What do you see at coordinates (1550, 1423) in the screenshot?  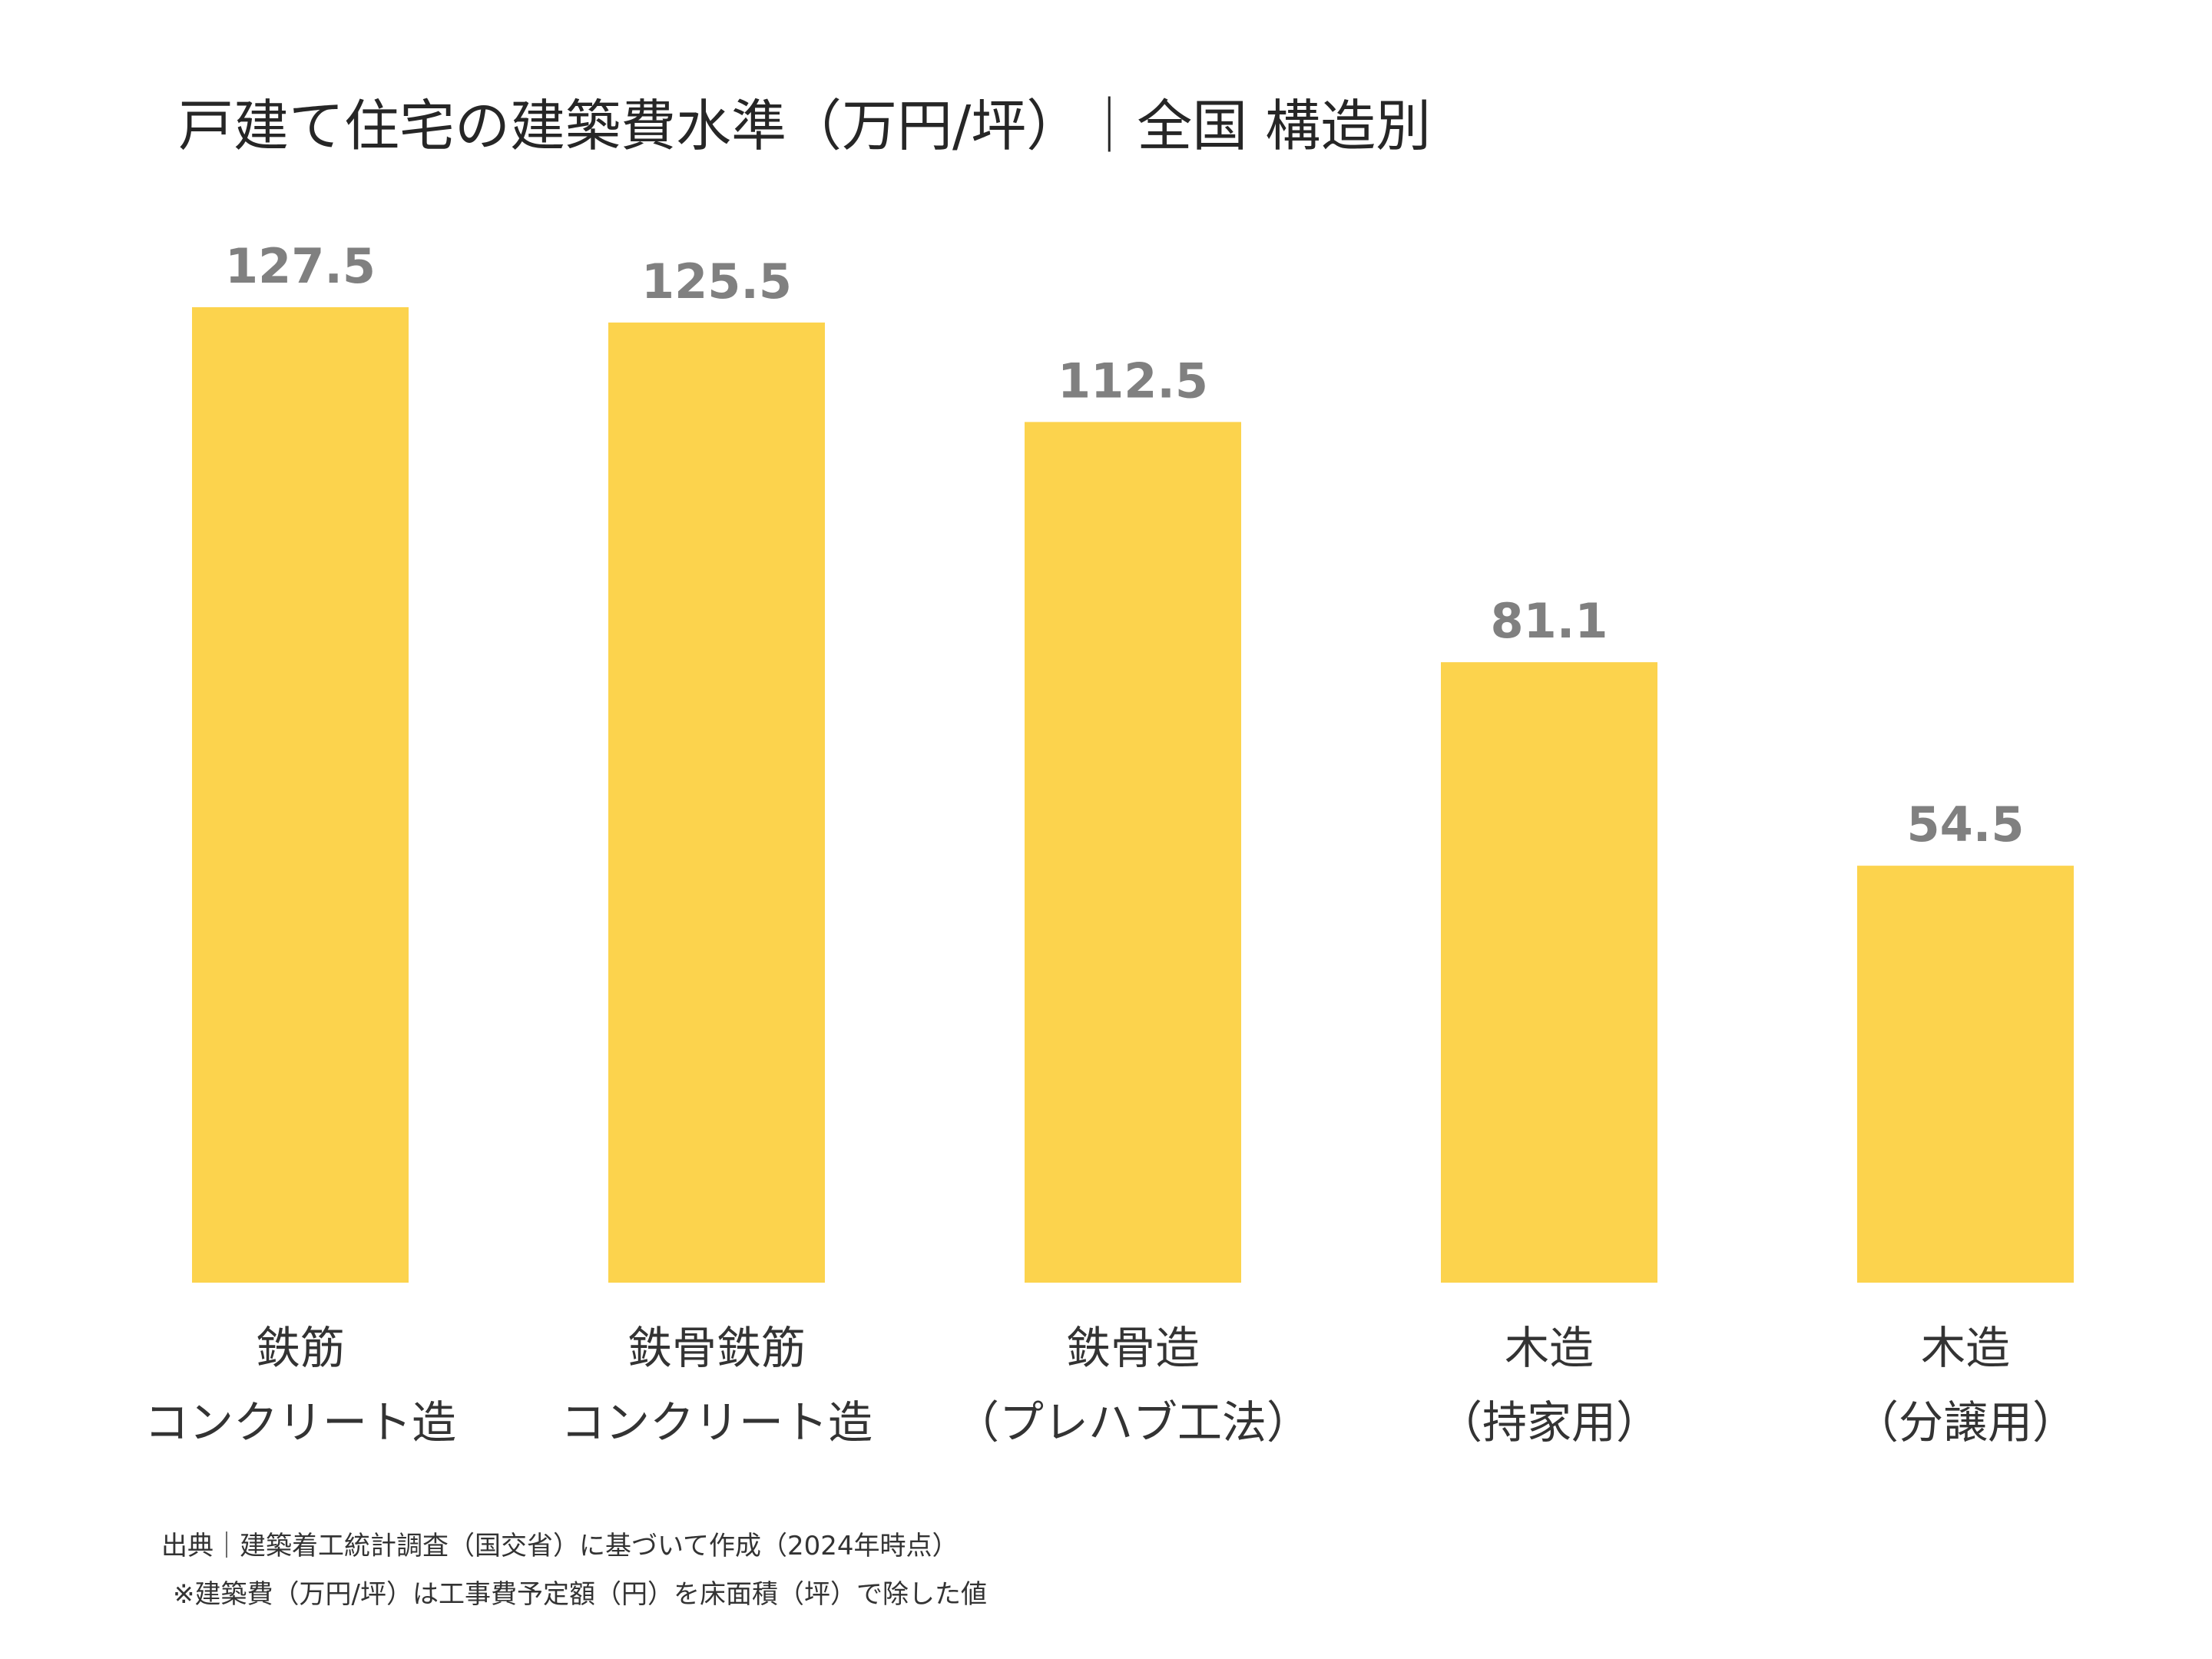 I see `category-label-4-line-2: （持家用）` at bounding box center [1550, 1423].